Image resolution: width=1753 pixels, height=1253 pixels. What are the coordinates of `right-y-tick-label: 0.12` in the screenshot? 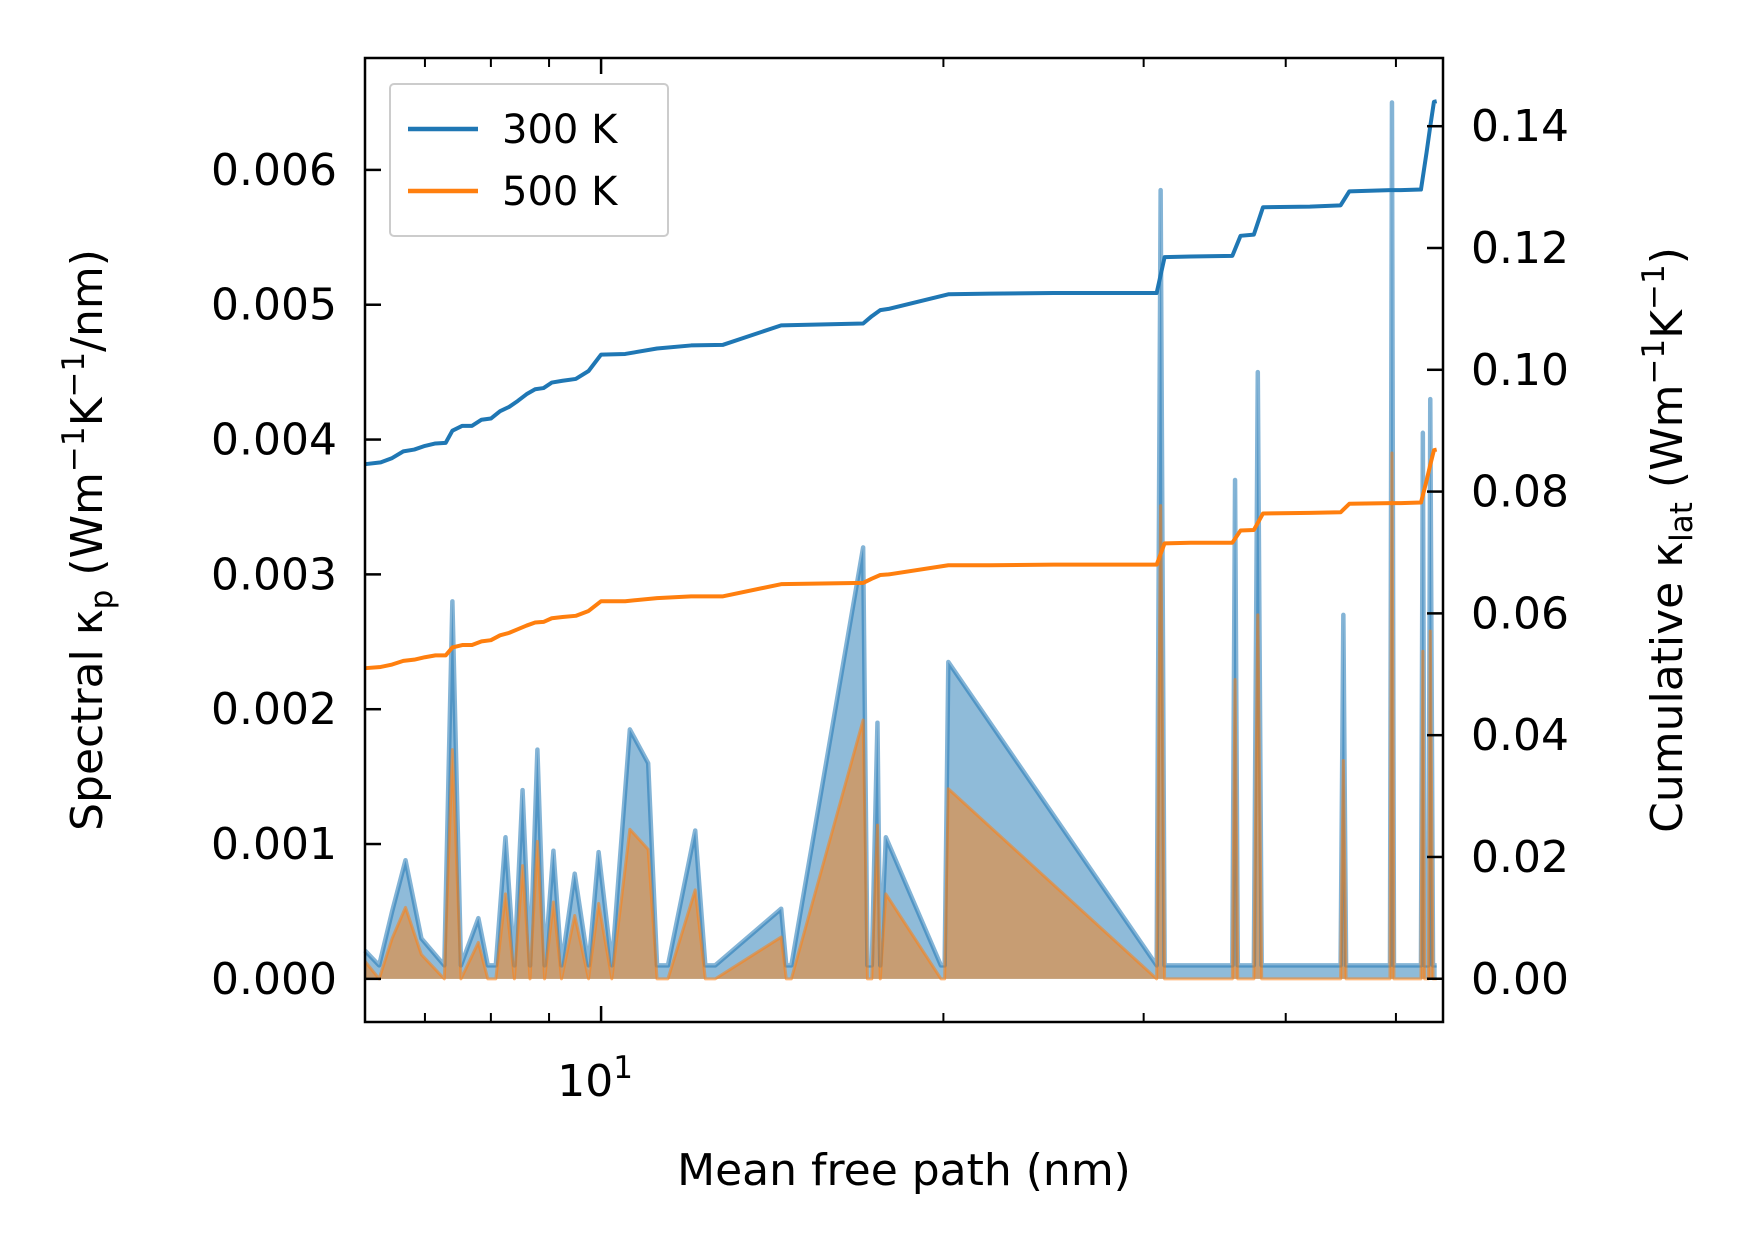 It's located at (1520, 248).